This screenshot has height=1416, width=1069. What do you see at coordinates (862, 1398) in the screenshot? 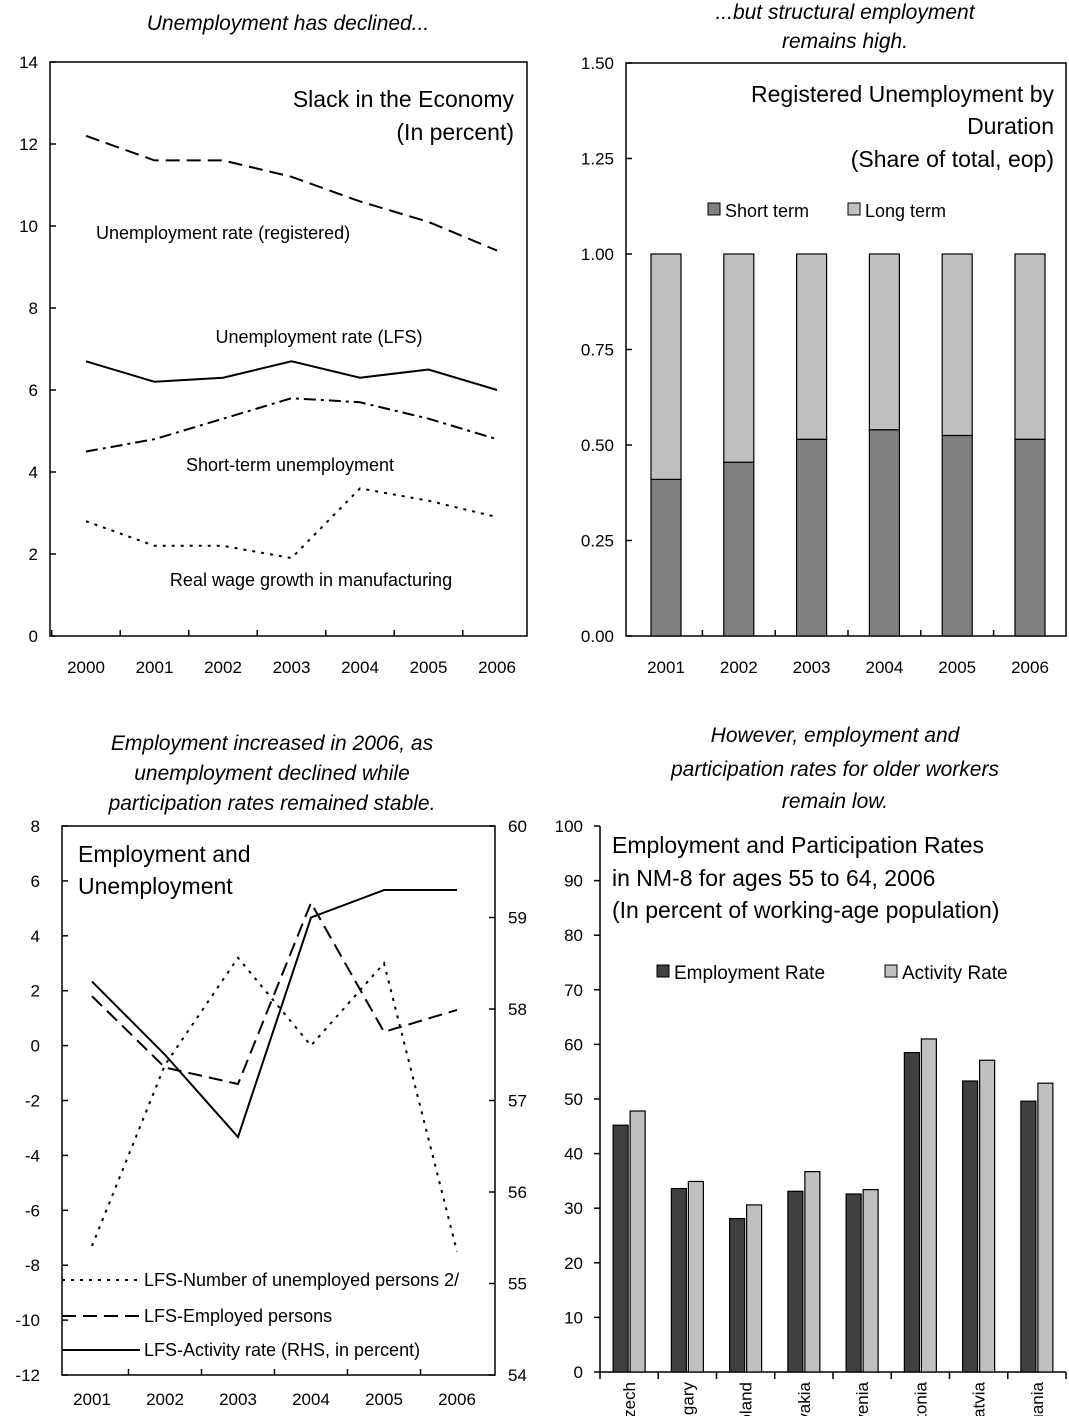
I see `x-tick-label: Slovenia` at bounding box center [862, 1398].